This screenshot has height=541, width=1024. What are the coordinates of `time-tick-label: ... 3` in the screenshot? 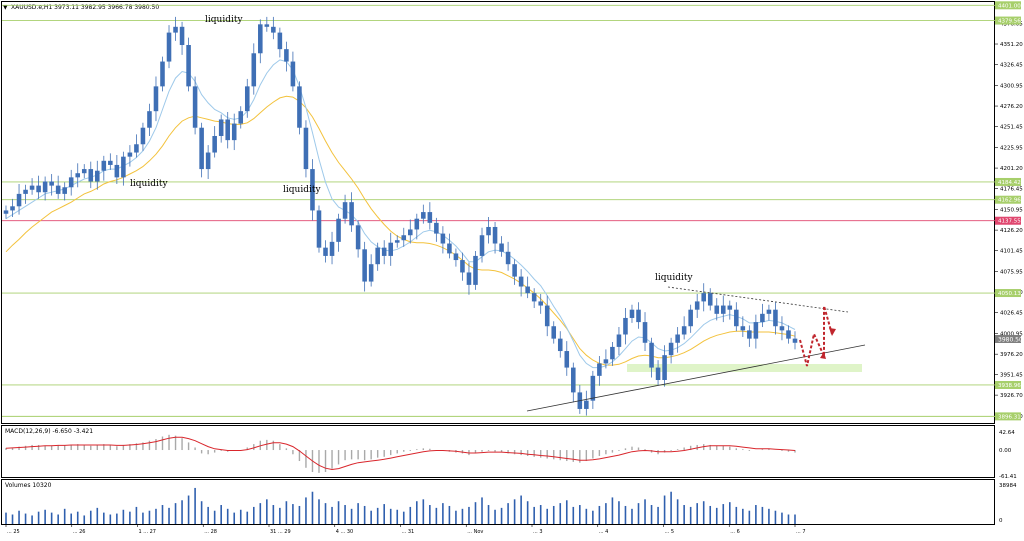 It's located at (538, 532).